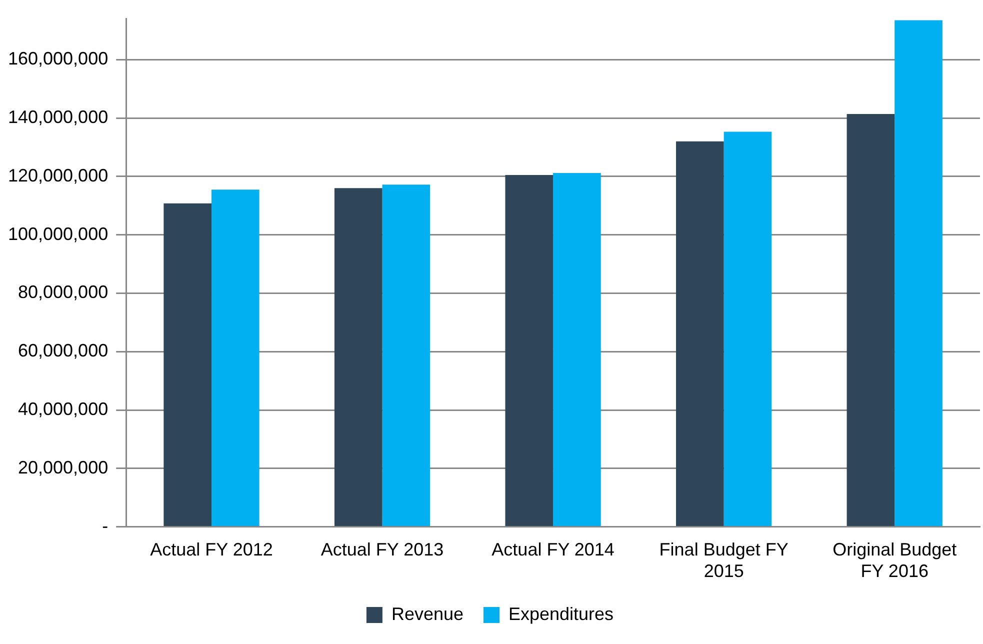 This screenshot has width=983, height=644. Describe the element at coordinates (561, 614) in the screenshot. I see `legend-label: Expenditures` at that location.